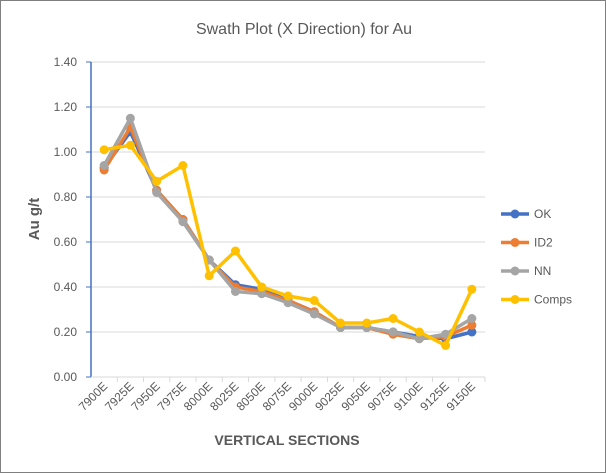  I want to click on y-tick-label: 1.00, so click(66, 152).